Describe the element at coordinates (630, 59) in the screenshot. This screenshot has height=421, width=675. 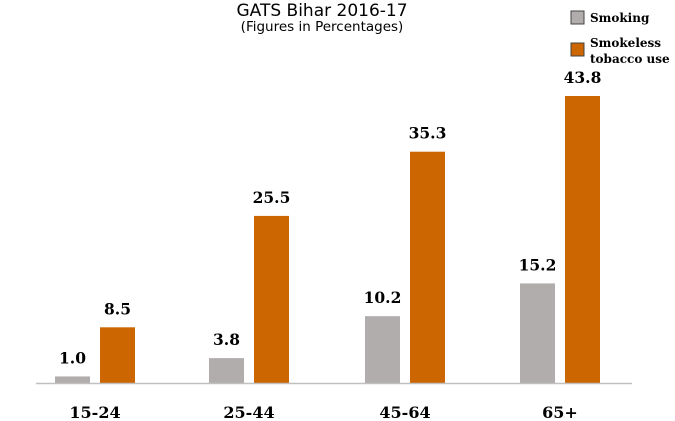
I see `legend-label-smokeless-line2: tobacco use` at that location.